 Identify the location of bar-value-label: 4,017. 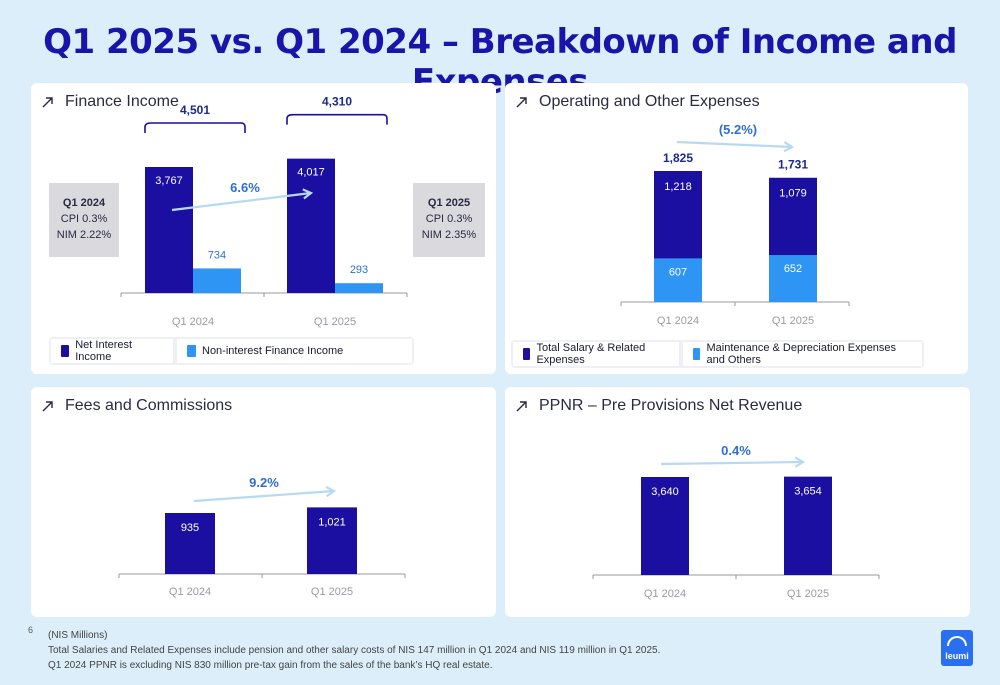
(311, 173).